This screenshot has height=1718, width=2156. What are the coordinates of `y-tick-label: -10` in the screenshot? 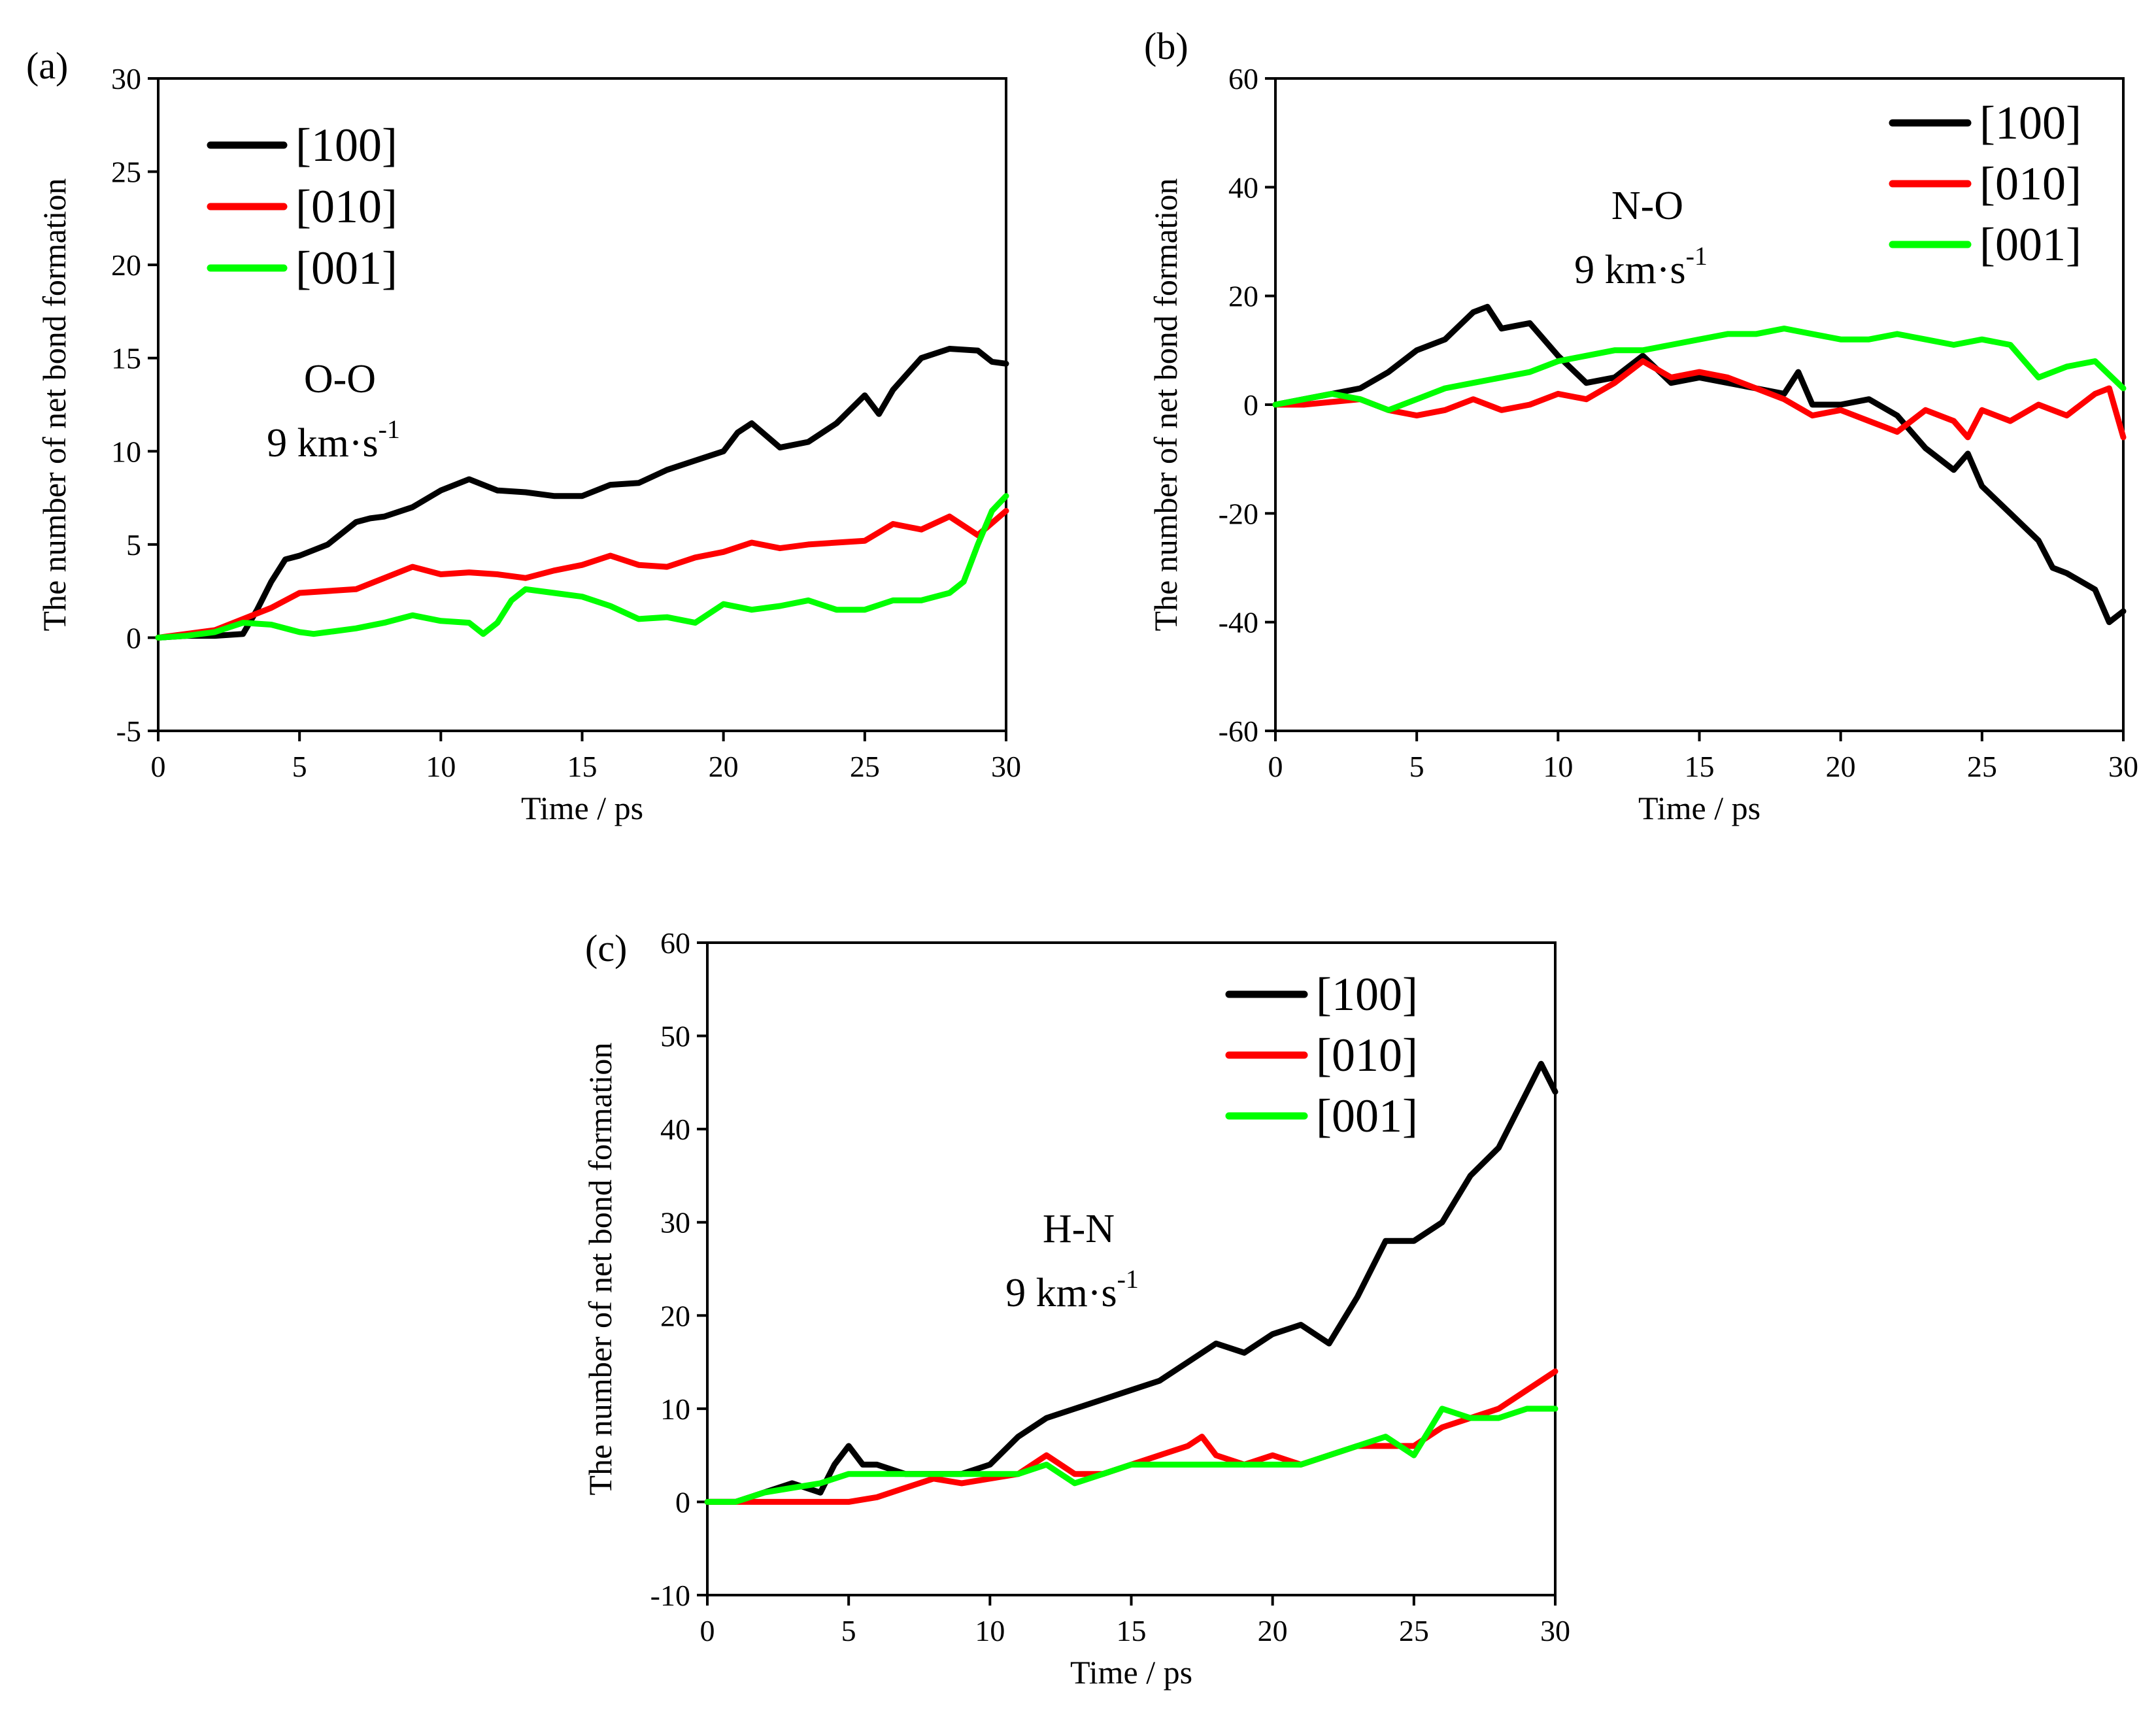 It's located at (670, 1596).